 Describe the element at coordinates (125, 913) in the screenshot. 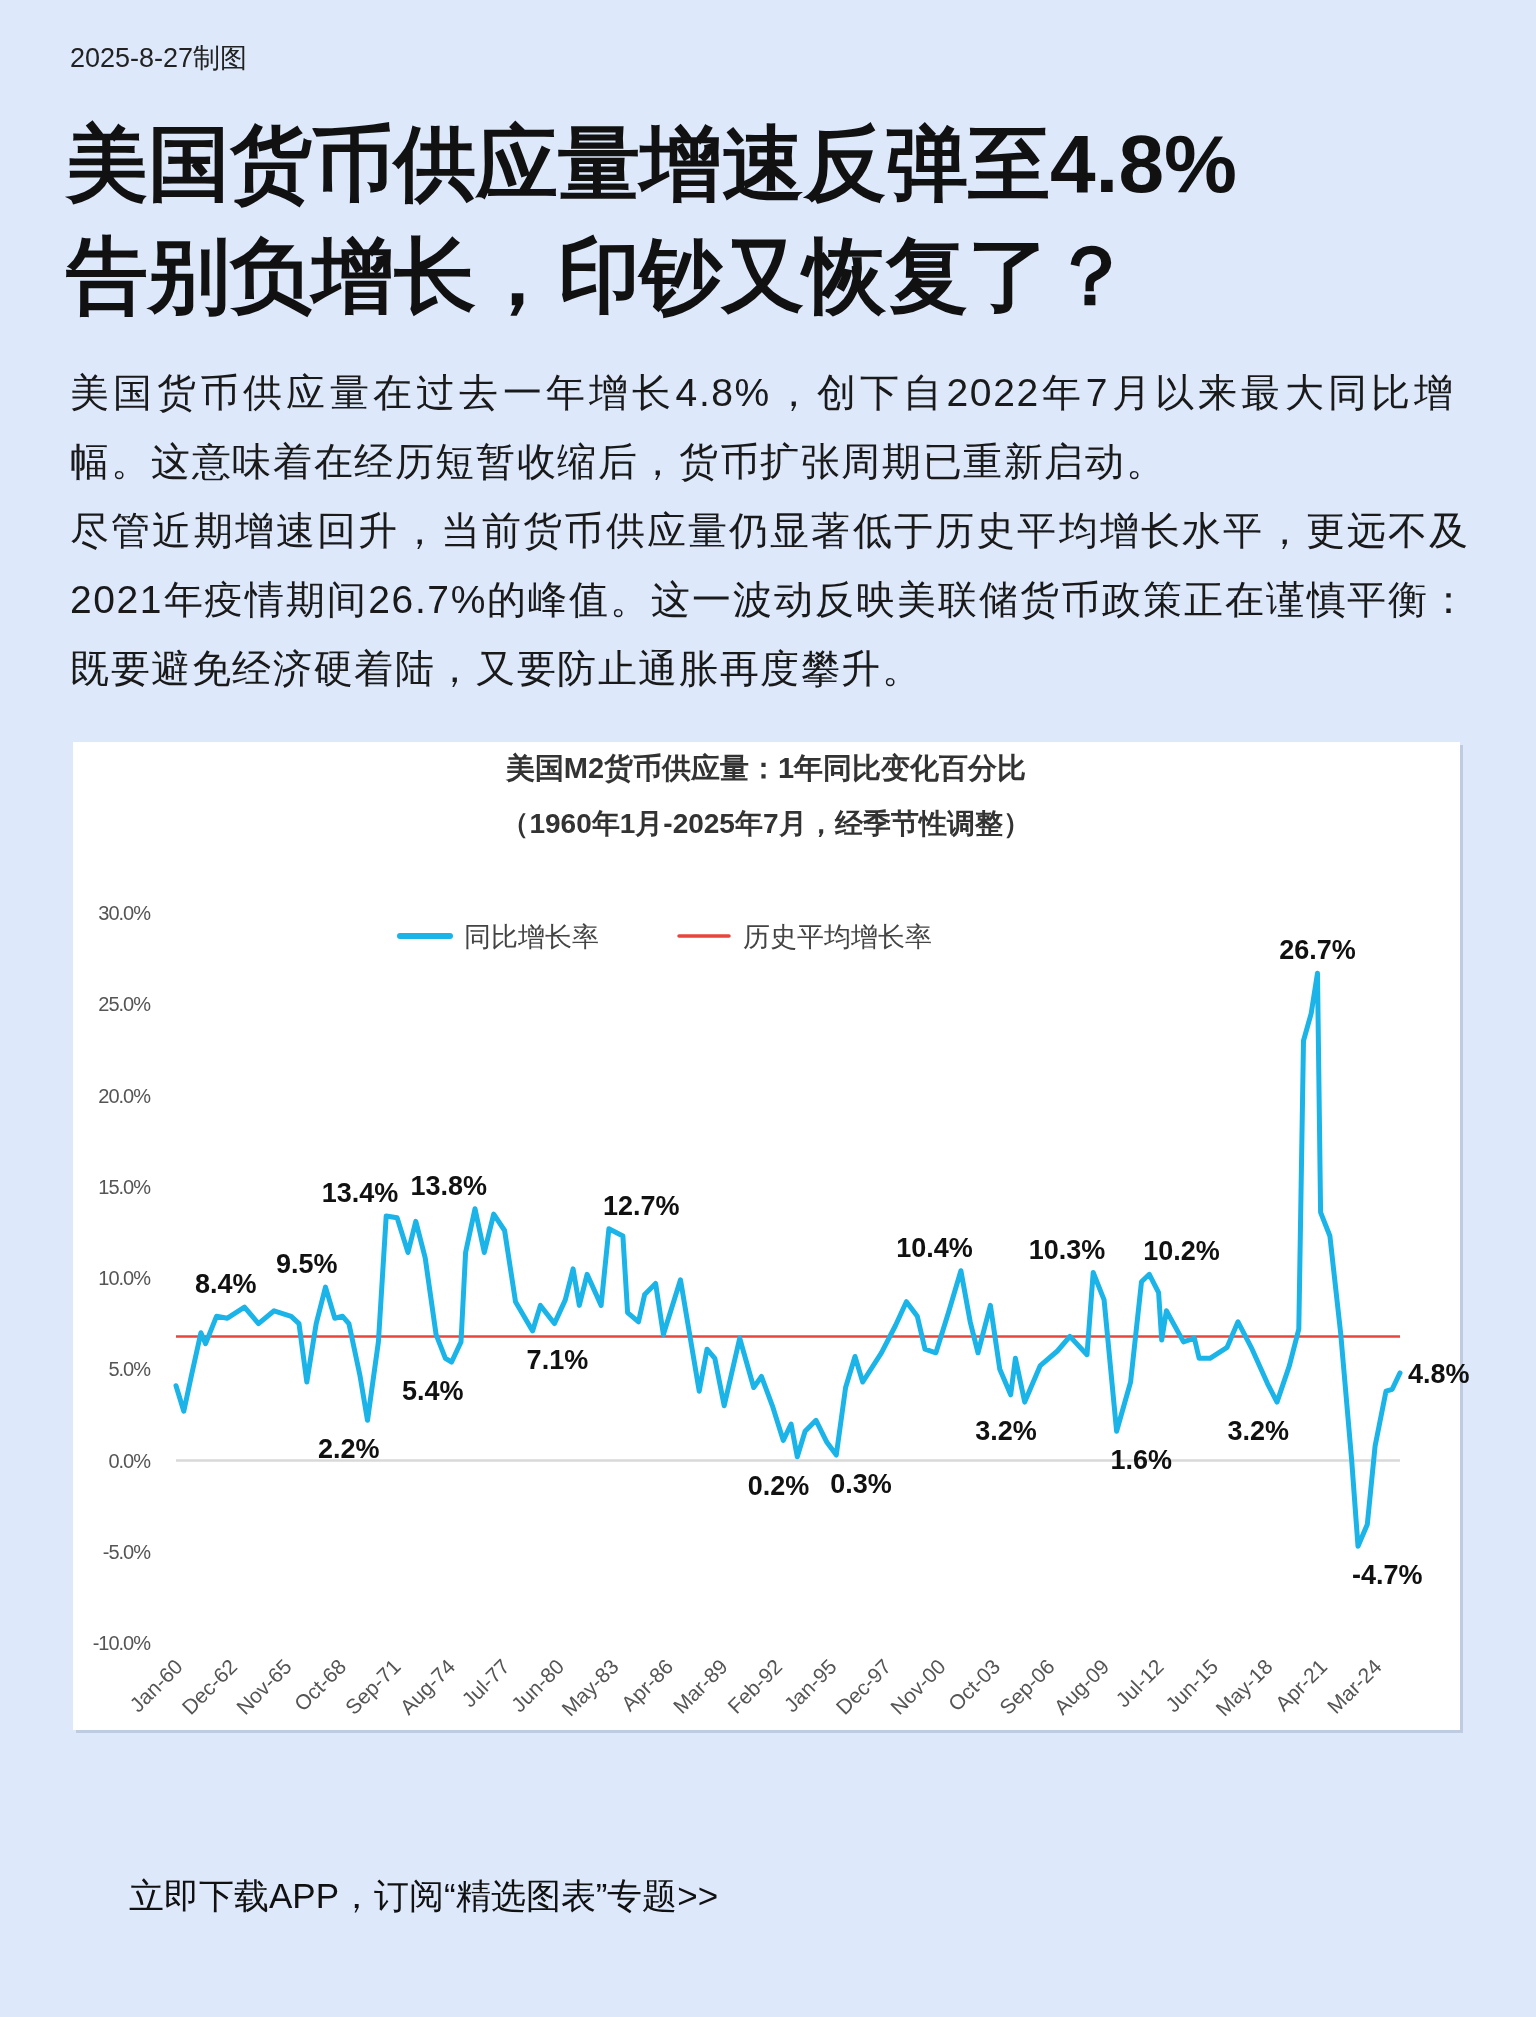

I see `y-tick-label: 30.0%` at that location.